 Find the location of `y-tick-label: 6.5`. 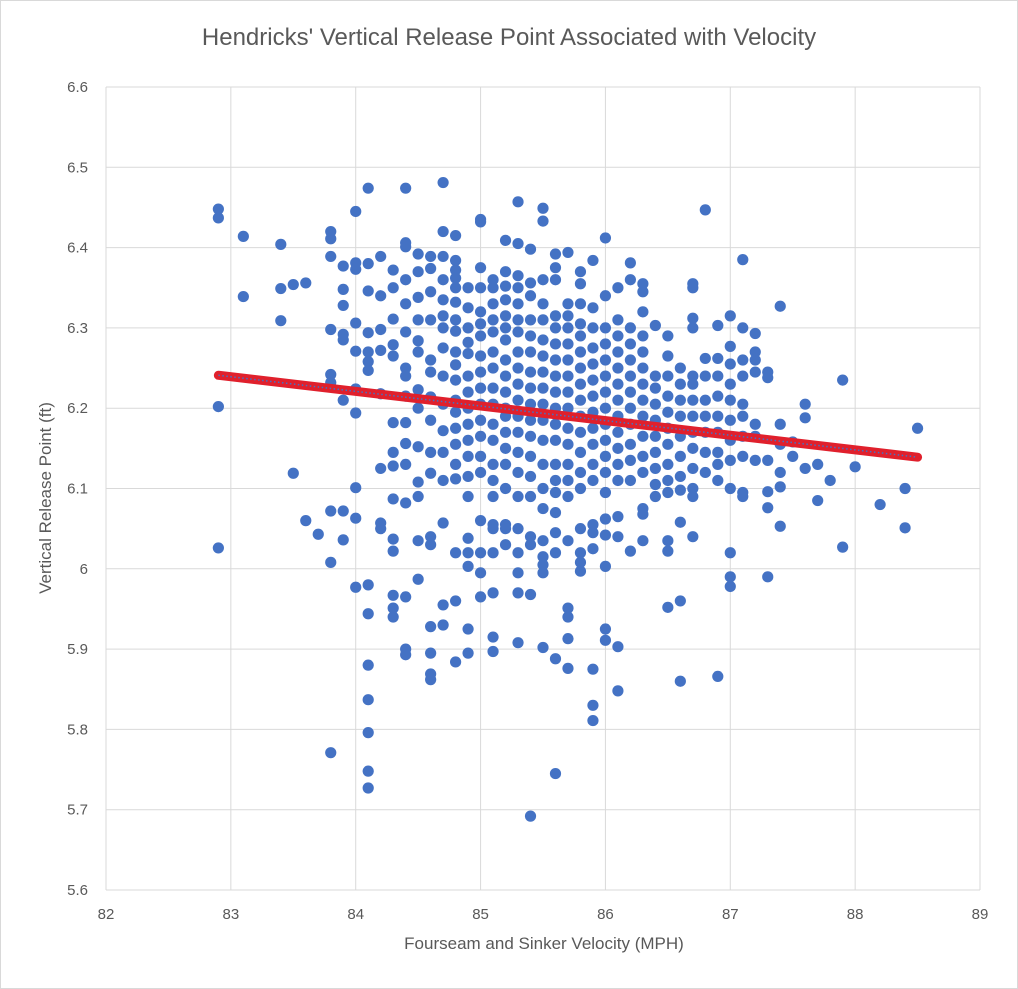

y-tick-label: 6.5 is located at coordinates (77, 167).